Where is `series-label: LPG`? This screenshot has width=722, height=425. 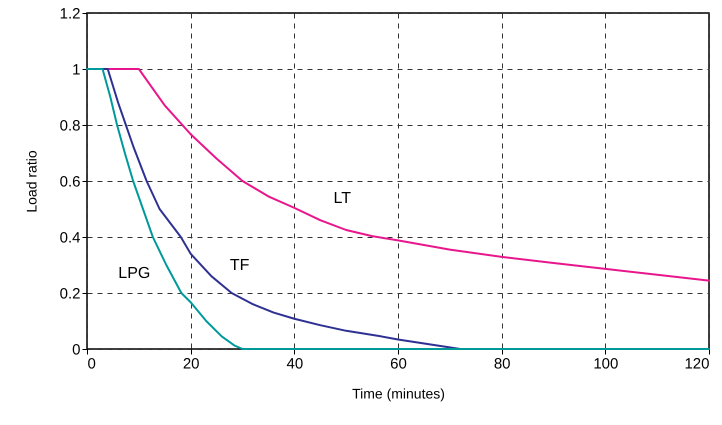 series-label: LPG is located at coordinates (134, 273).